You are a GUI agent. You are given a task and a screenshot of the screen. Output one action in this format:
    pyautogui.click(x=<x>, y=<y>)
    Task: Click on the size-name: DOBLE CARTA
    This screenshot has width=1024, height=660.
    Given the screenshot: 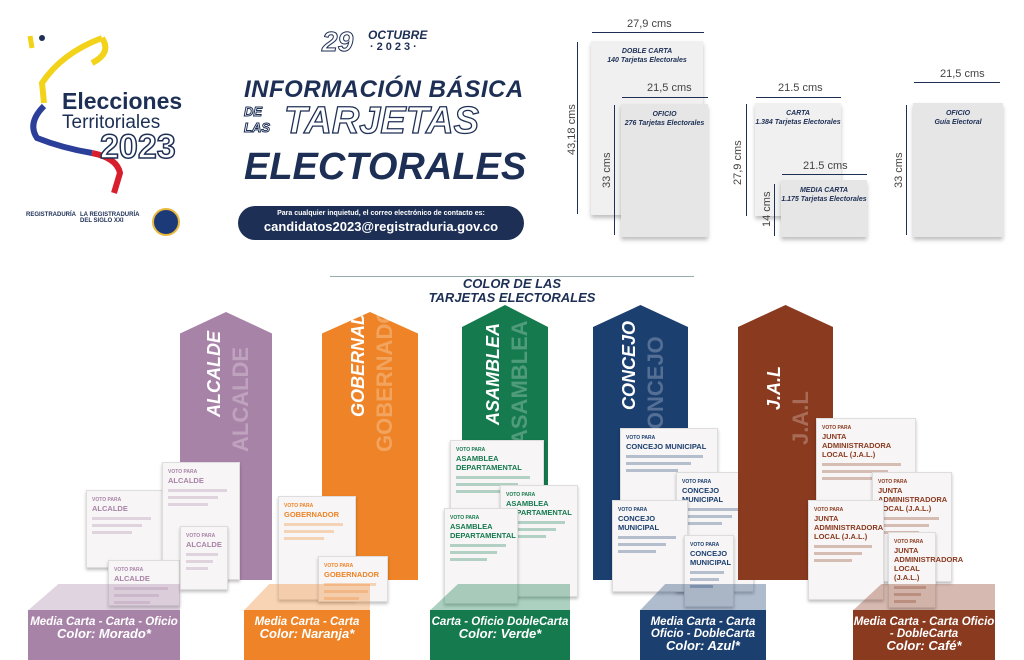 What is the action you would take?
    pyautogui.click(x=647, y=51)
    